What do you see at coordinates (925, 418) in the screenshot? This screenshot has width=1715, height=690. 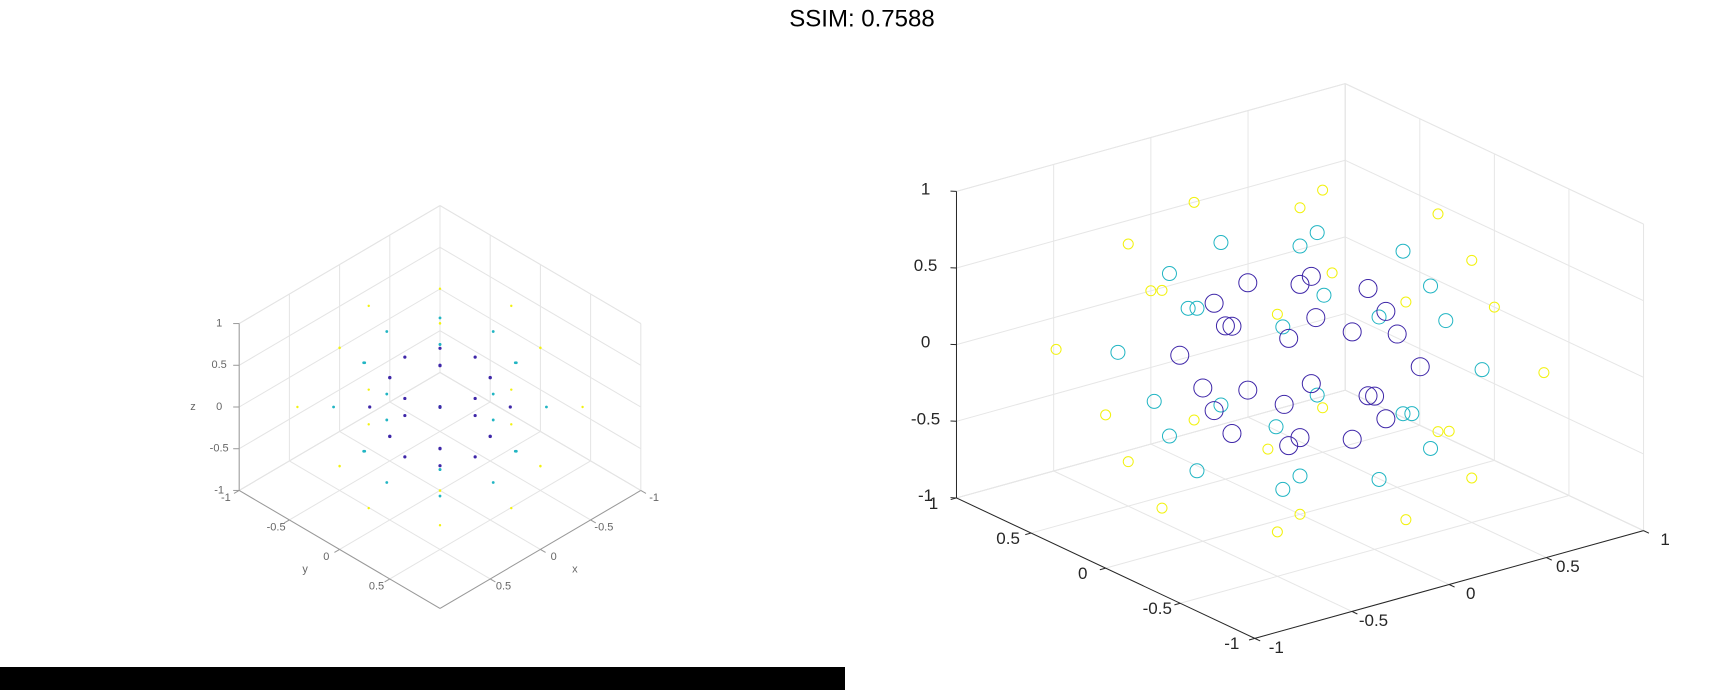 I see `z-tick-label: -0.5` at bounding box center [925, 418].